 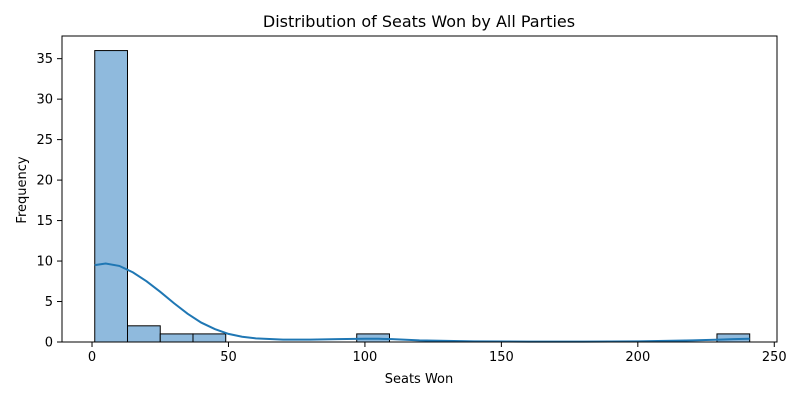 I want to click on x-tick-label: 0, so click(x=92, y=357).